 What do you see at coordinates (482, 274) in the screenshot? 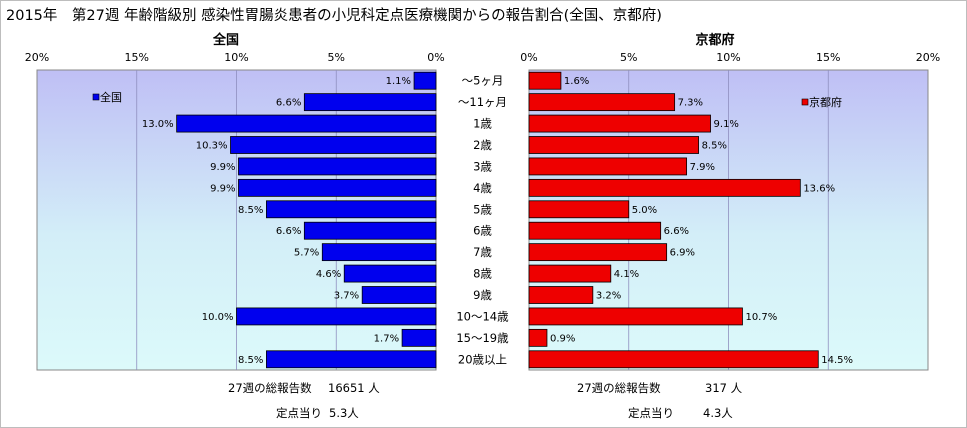
I see `age-category-label: 8歳` at bounding box center [482, 274].